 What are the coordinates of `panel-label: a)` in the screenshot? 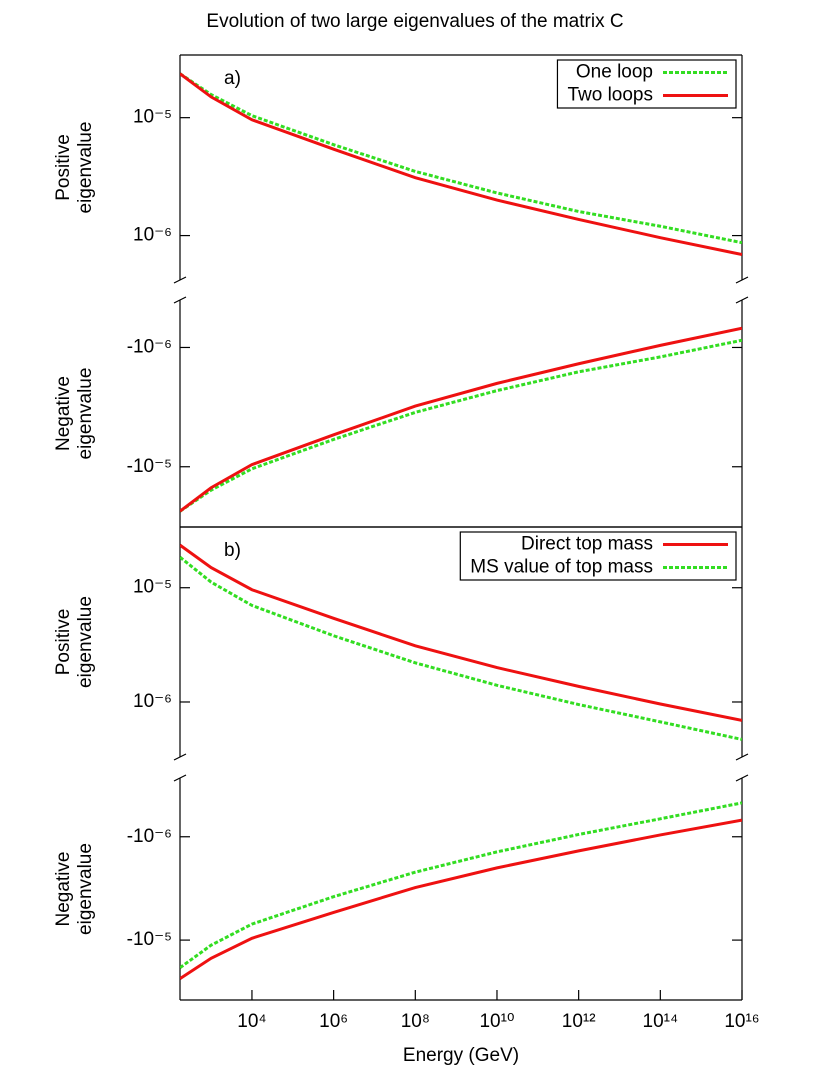 It's located at (232, 78).